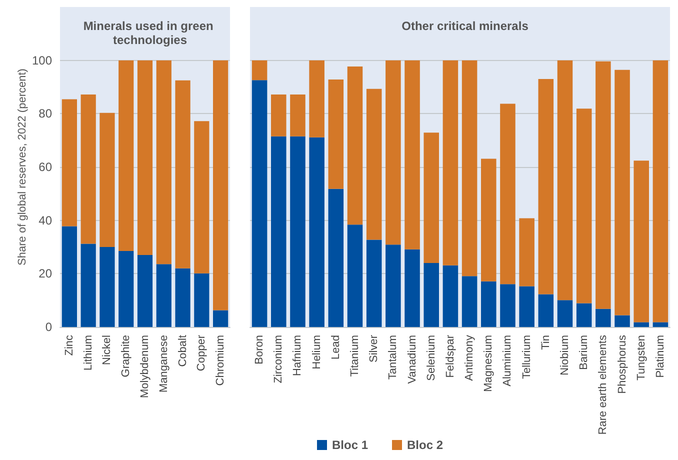  What do you see at coordinates (150, 33) in the screenshot?
I see `text: Minerals used in green technologies` at bounding box center [150, 33].